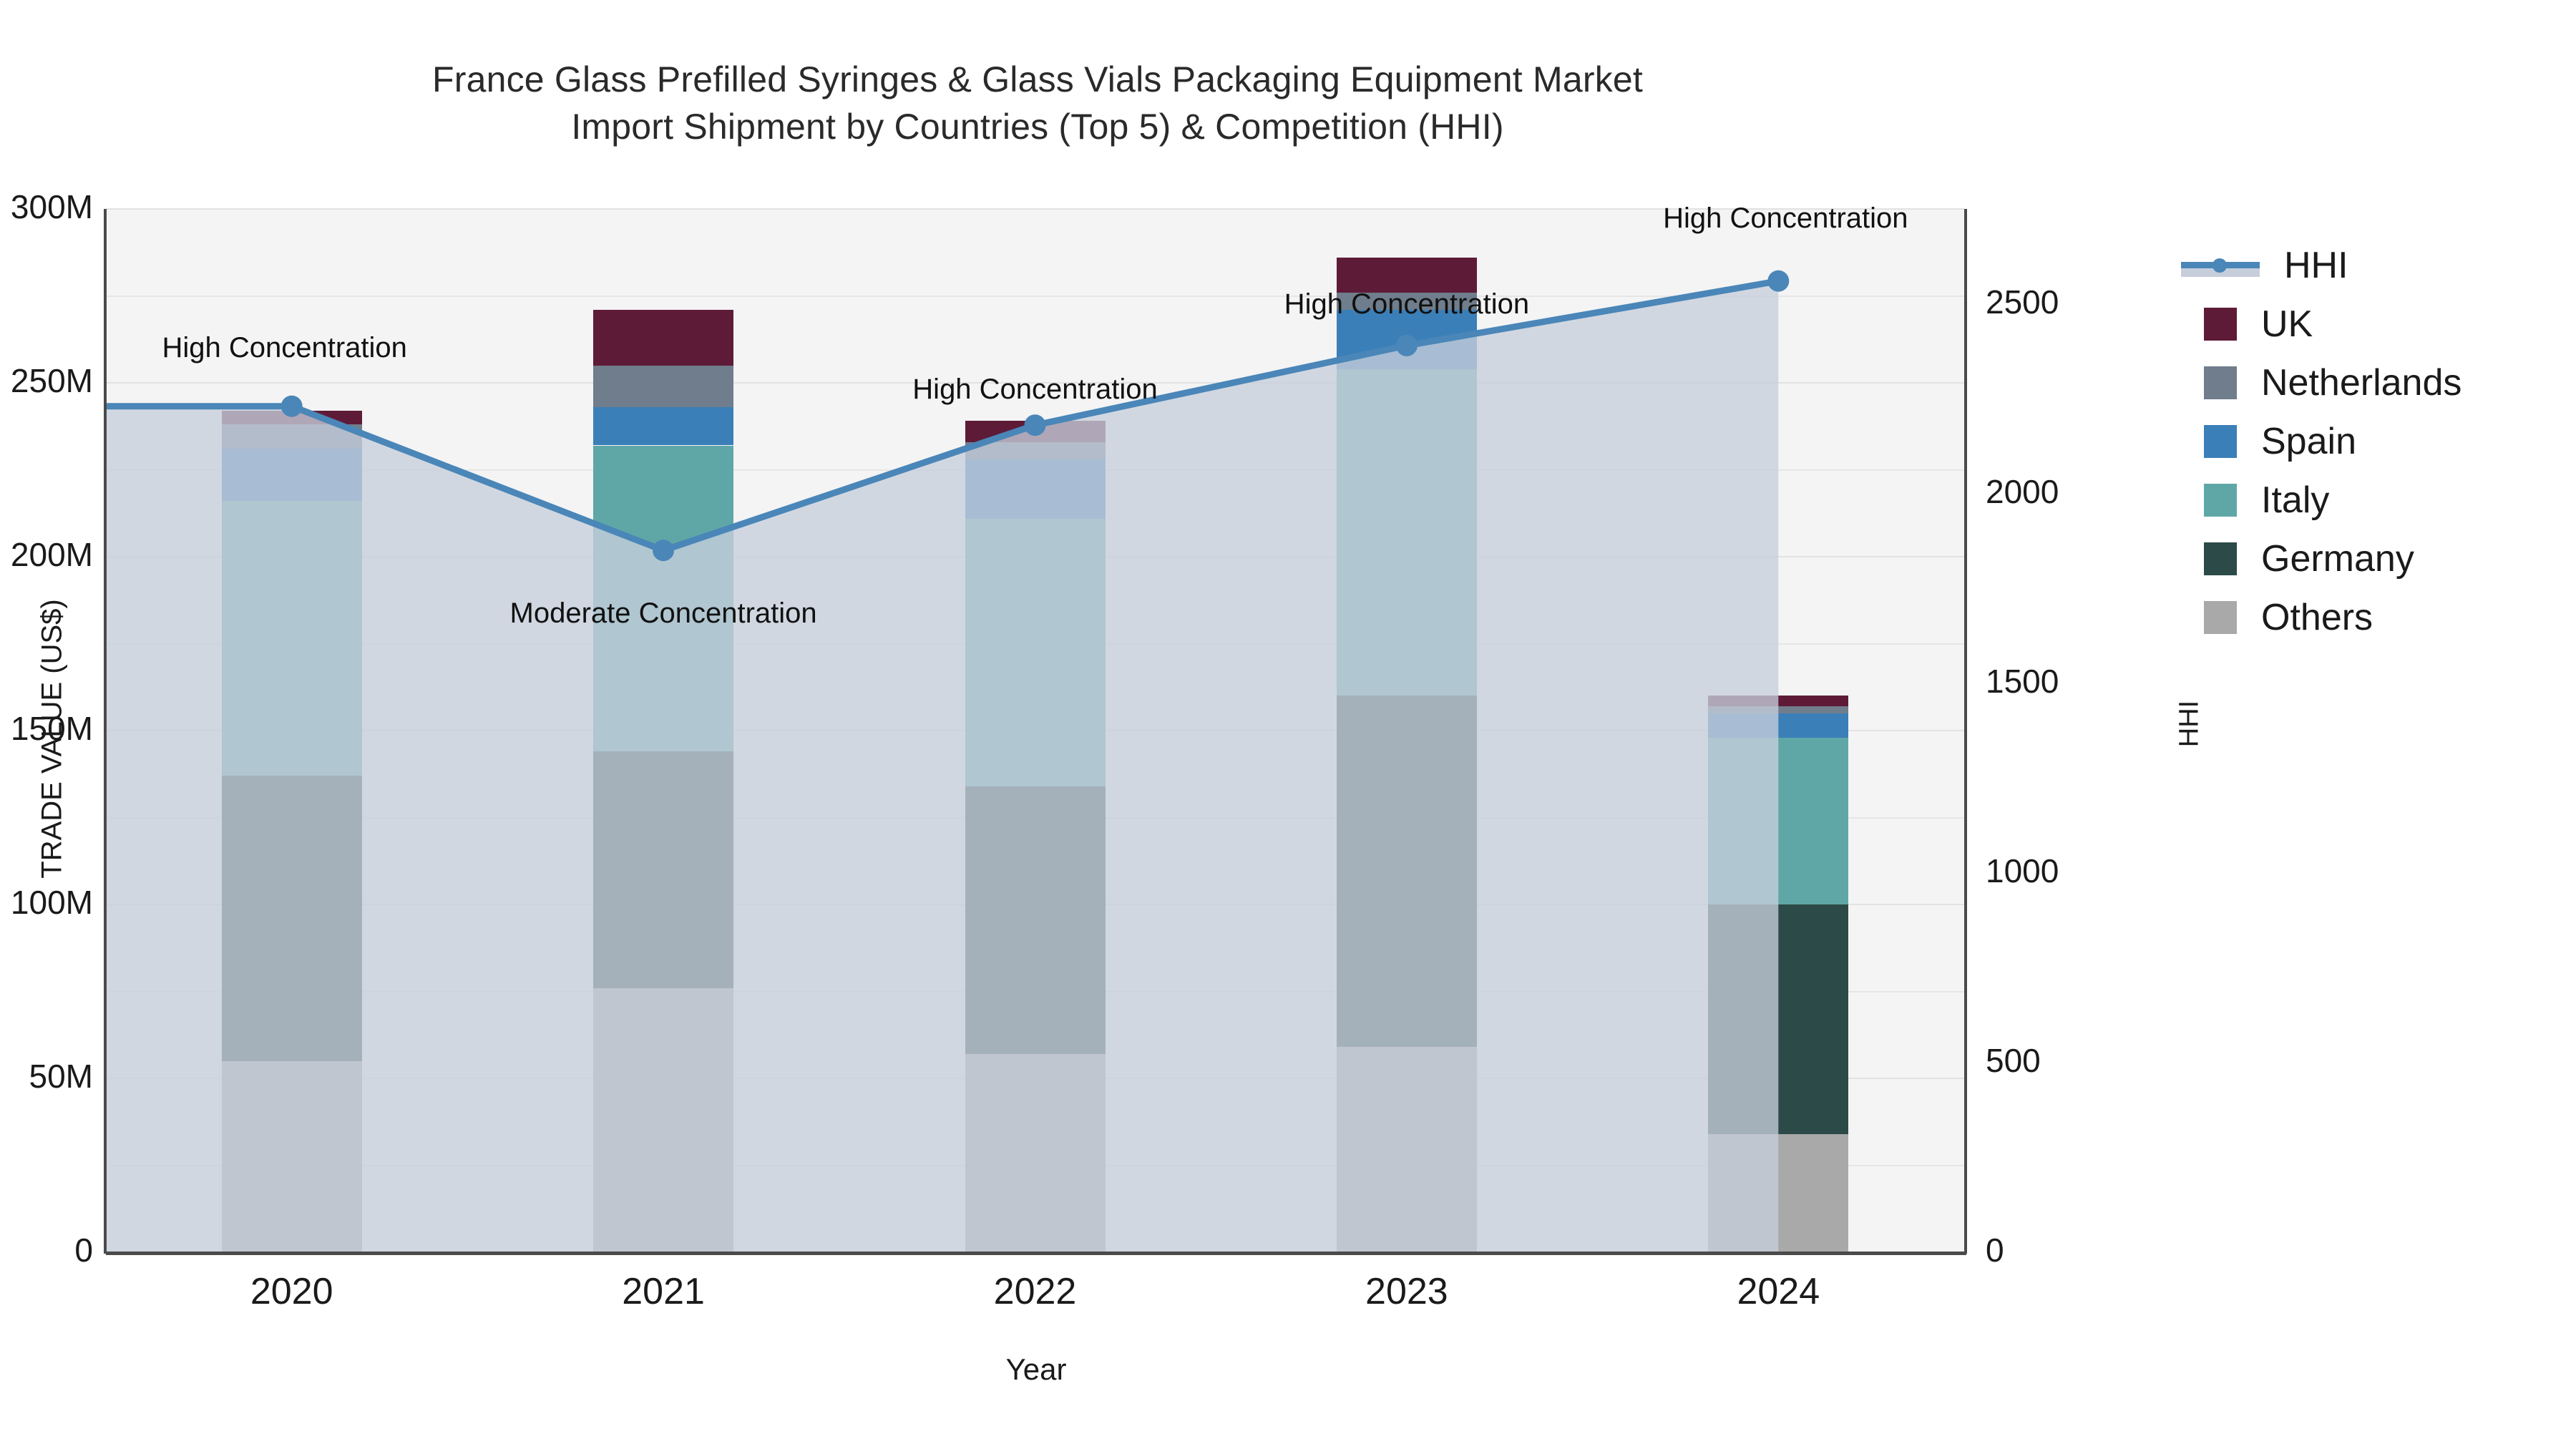 The image size is (2576, 1449). What do you see at coordinates (2317, 617) in the screenshot?
I see `legend-item-label: Others` at bounding box center [2317, 617].